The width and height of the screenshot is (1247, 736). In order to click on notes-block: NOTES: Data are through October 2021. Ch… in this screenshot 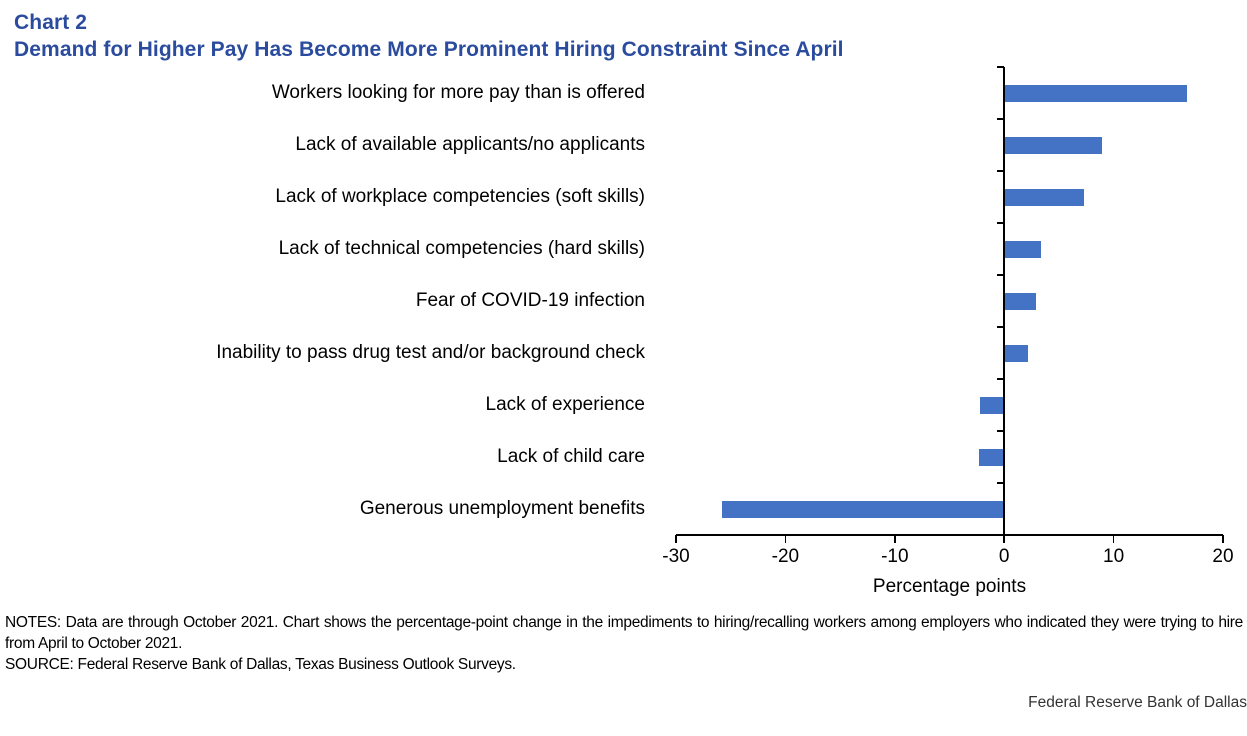, I will do `click(624, 643)`.